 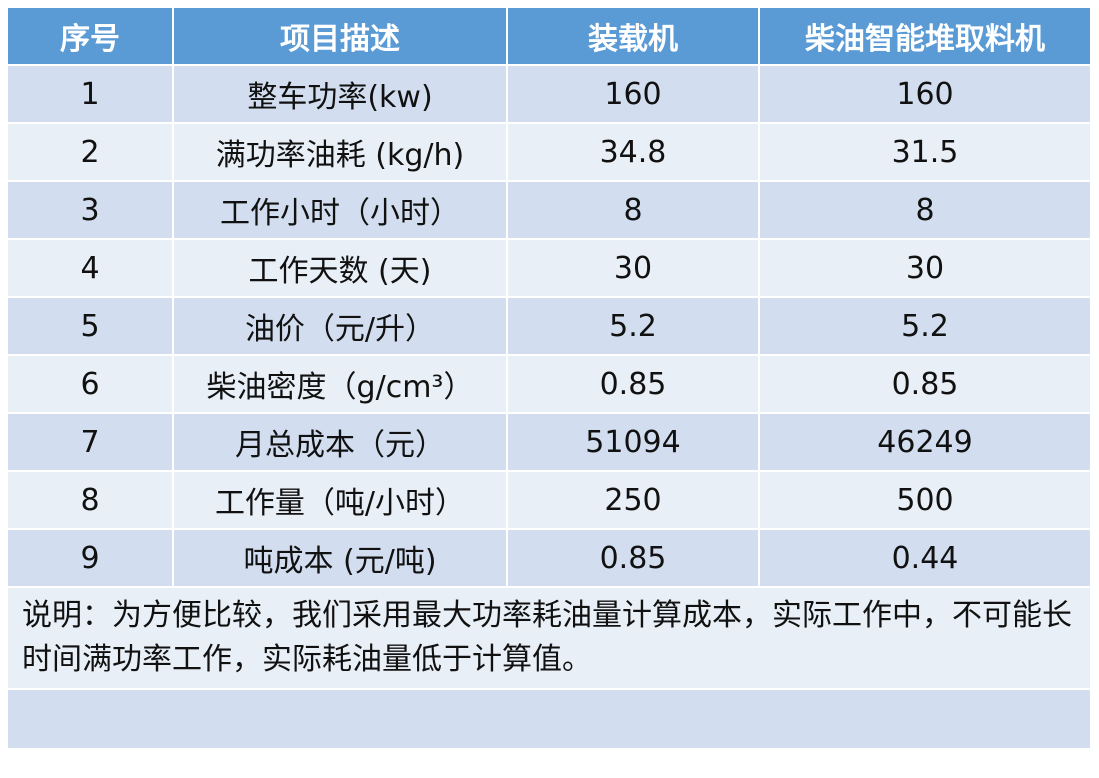 I want to click on header-diesel-stacker-reclaimer: 柴油智能堆取料机, so click(x=925, y=36).